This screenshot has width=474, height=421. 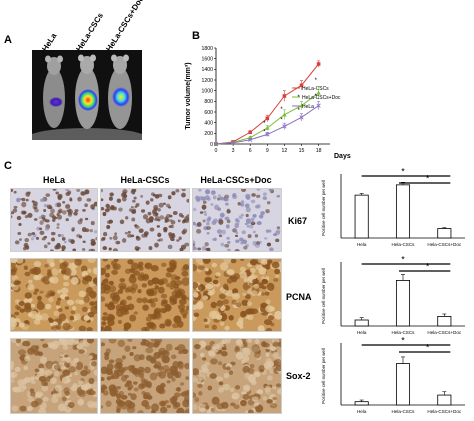 I want to click on ihc-column-header-hela-cscs: HeLa-CSCs, so click(x=145, y=180).